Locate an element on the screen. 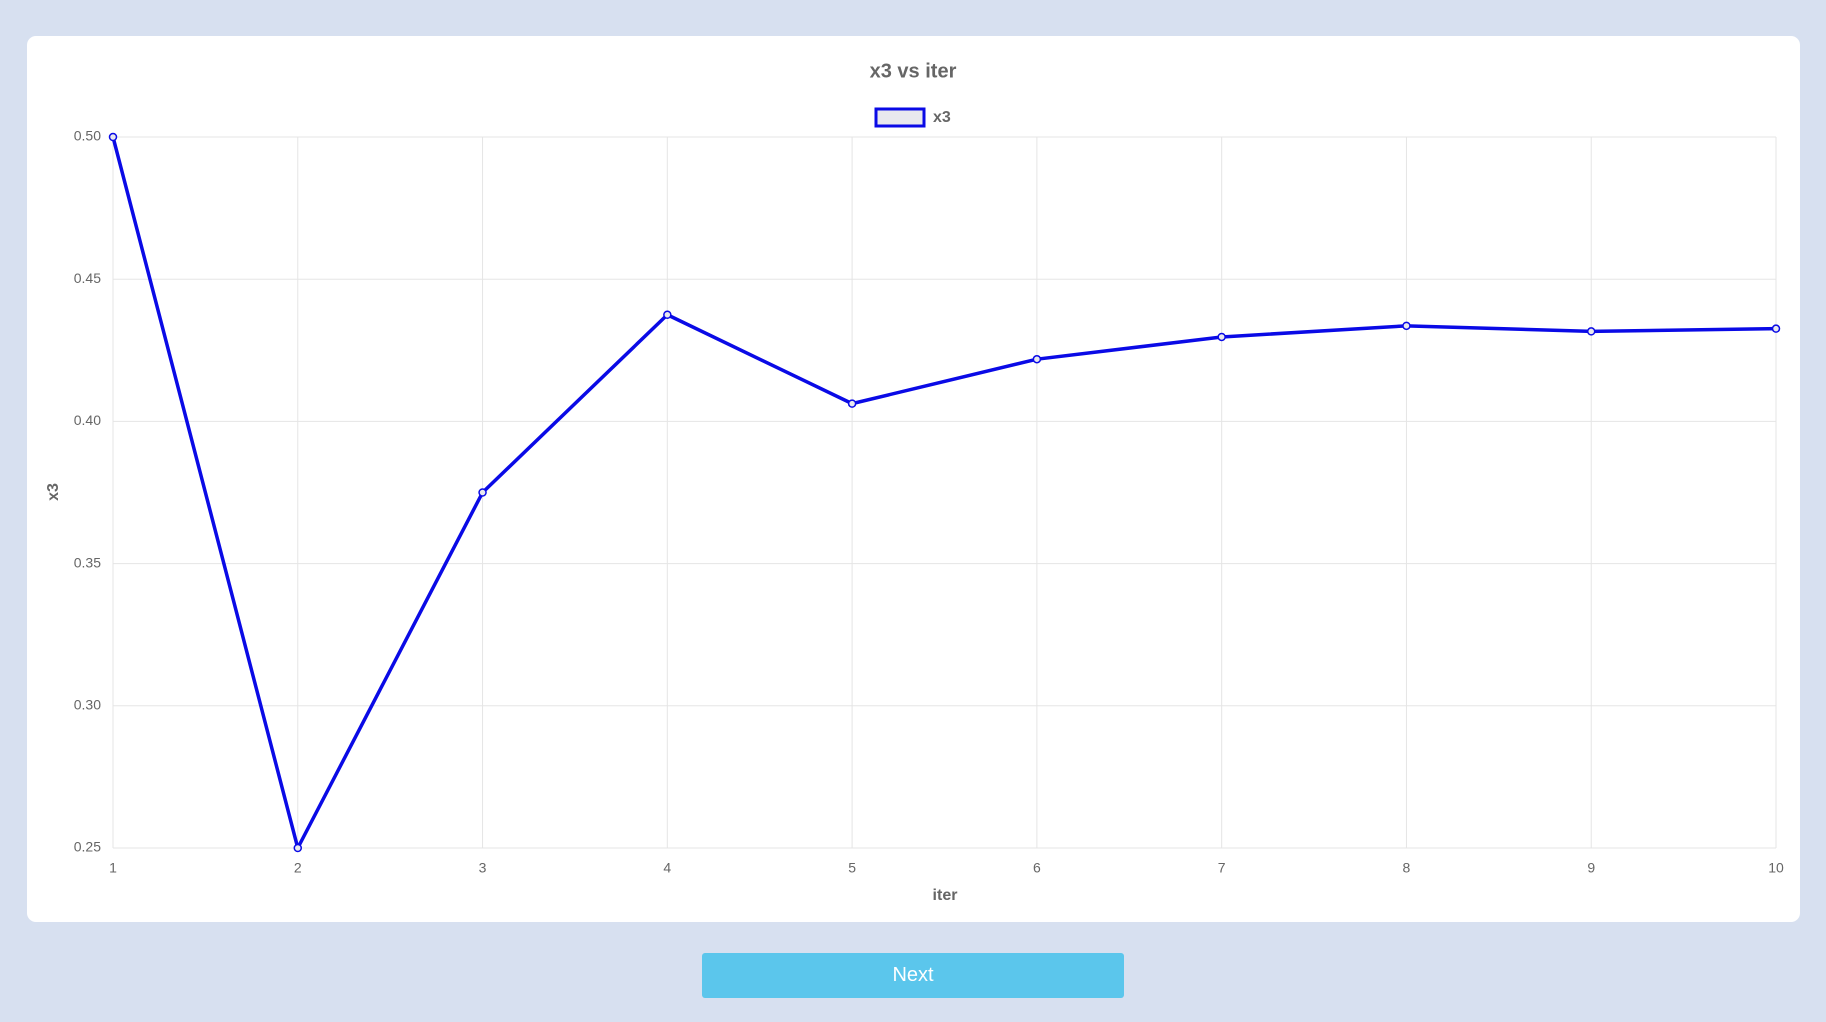 Image resolution: width=1826 pixels, height=1022 pixels. y-tick-label: 0.35 is located at coordinates (87, 562).